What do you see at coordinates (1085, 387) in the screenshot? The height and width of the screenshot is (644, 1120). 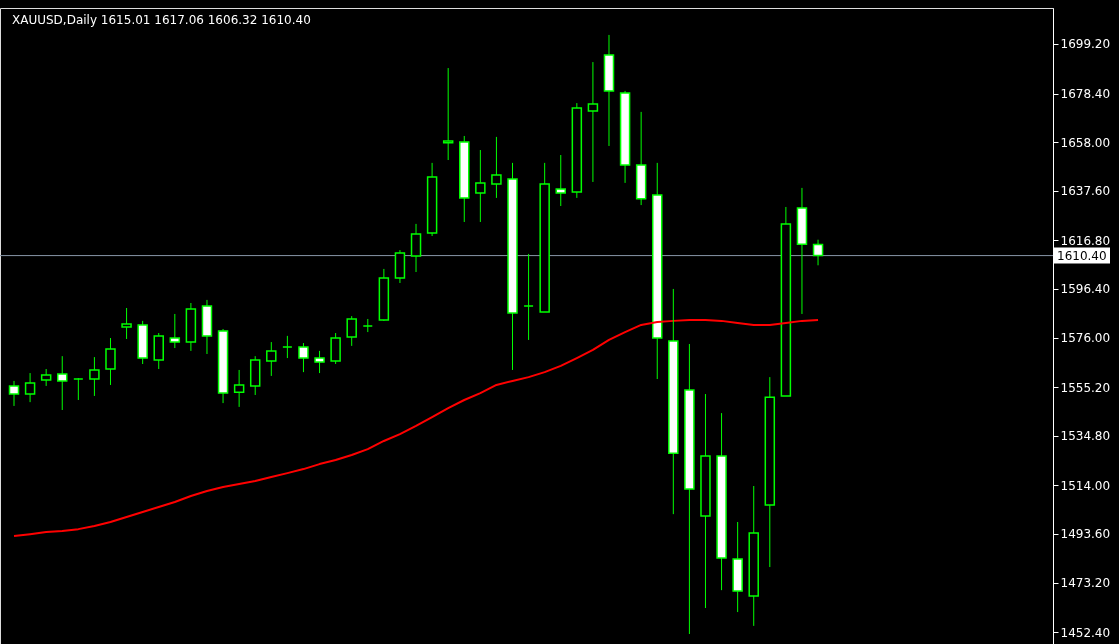 I see `y-tick-label: 1555.20` at bounding box center [1085, 387].